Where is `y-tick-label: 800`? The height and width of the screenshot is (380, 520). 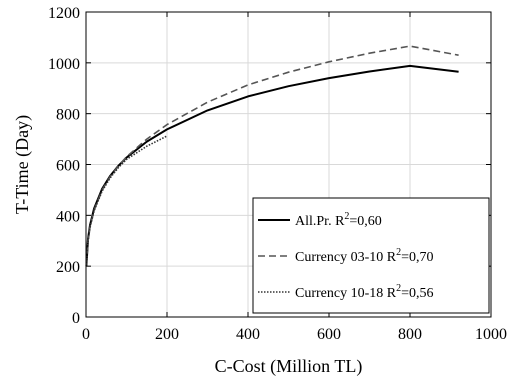
y-tick-label: 800 is located at coordinates (68, 115).